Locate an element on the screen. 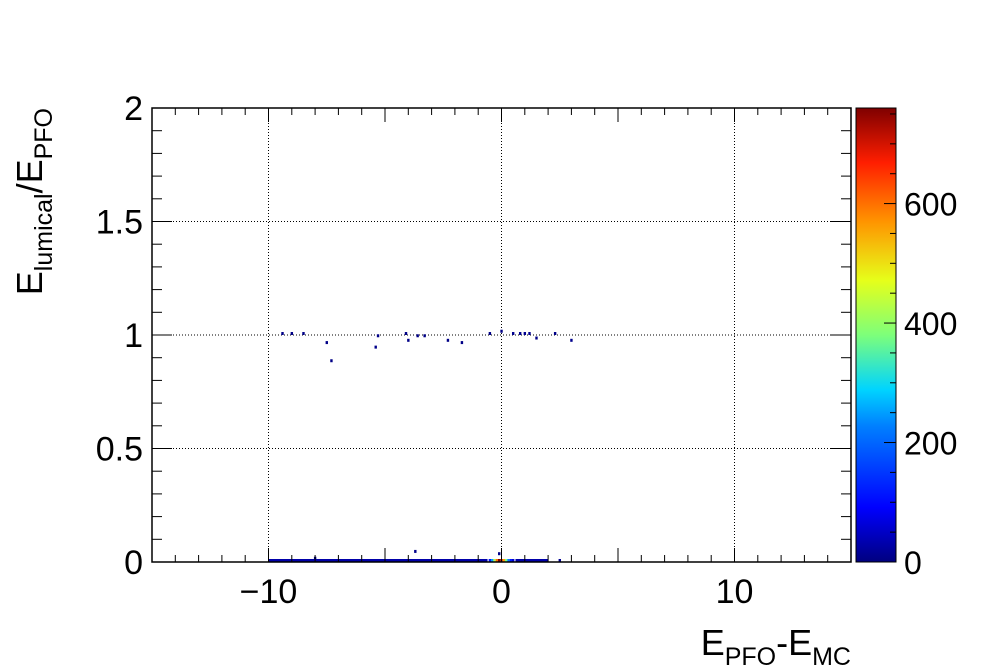  y-title-e1: E is located at coordinates (29, 283).